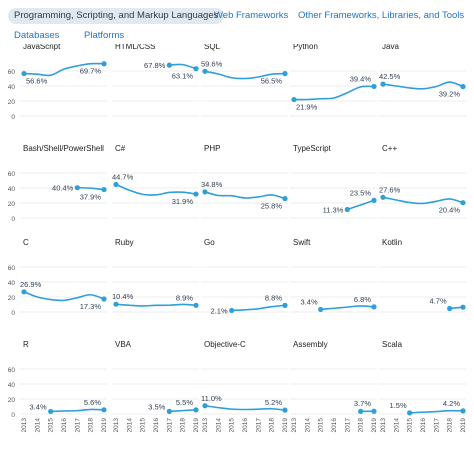 This screenshot has width=474, height=467. What do you see at coordinates (123, 344) in the screenshot?
I see `panel-title: VBA` at bounding box center [123, 344].